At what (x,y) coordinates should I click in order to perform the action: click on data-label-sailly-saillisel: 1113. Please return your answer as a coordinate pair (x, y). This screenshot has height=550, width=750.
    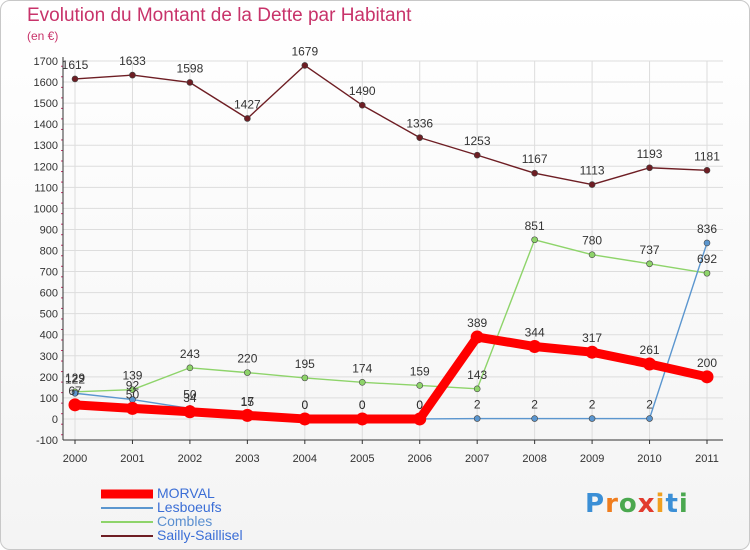
    Looking at the image, I should click on (592, 171).